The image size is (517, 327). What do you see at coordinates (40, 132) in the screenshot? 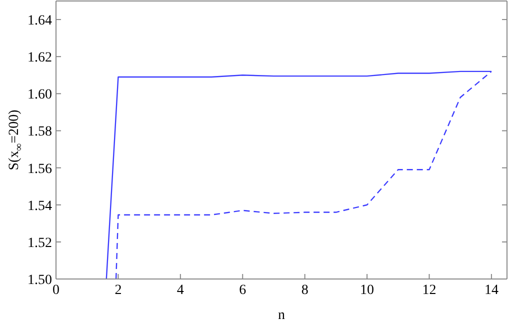
I see `y-tick-label: 1.58` at bounding box center [40, 132].